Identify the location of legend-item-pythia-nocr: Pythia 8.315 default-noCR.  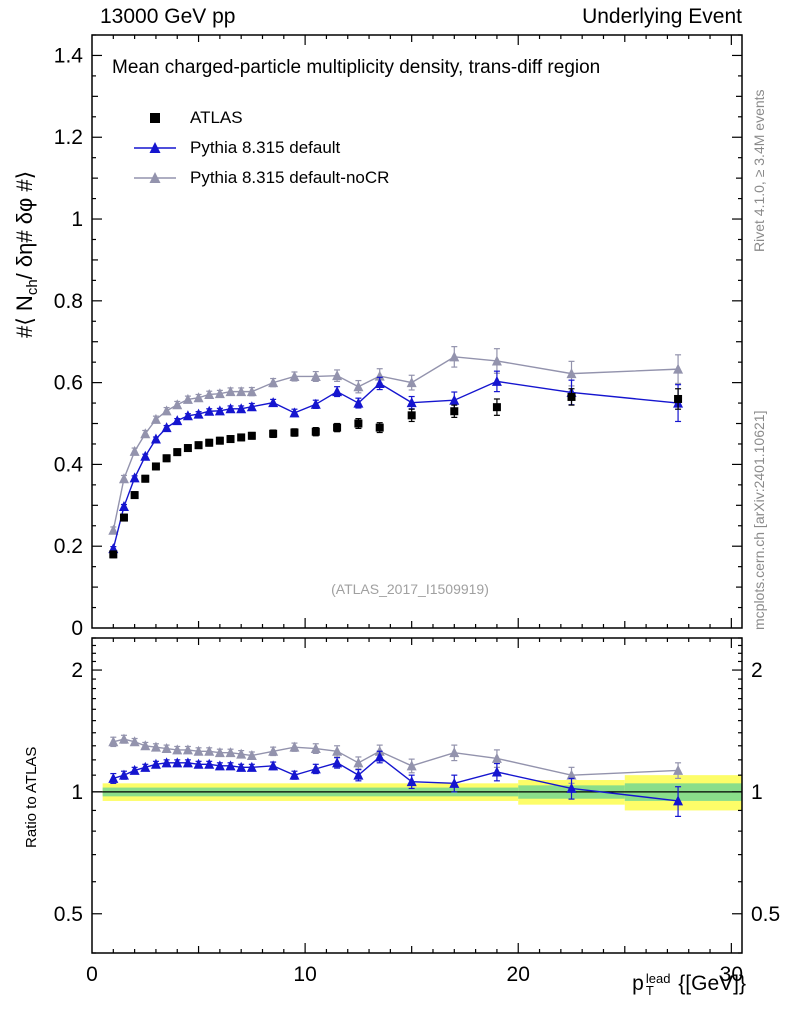
(260, 178).